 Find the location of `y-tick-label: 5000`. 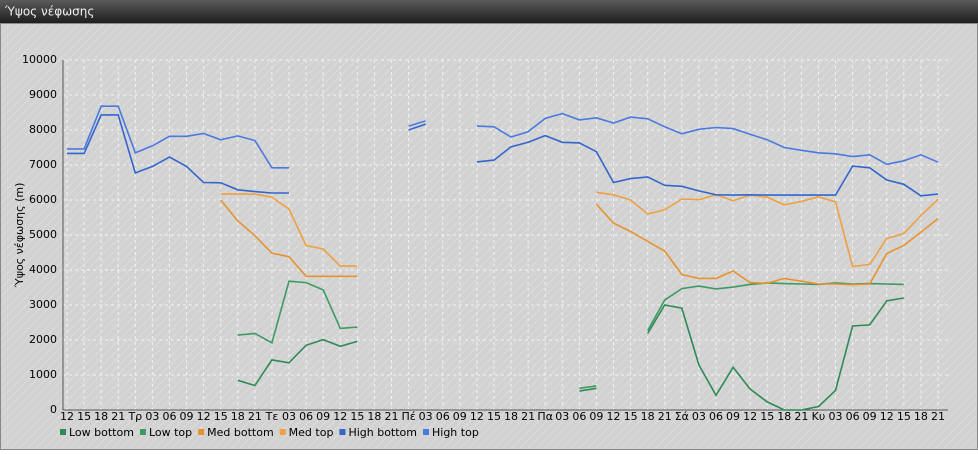

y-tick-label: 5000 is located at coordinates (43, 234).